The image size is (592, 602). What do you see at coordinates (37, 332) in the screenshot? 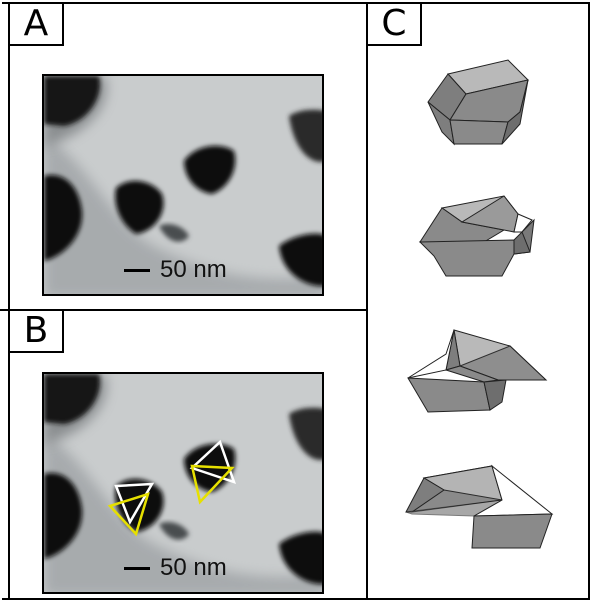
I see `panel-b-label: B` at bounding box center [37, 332].